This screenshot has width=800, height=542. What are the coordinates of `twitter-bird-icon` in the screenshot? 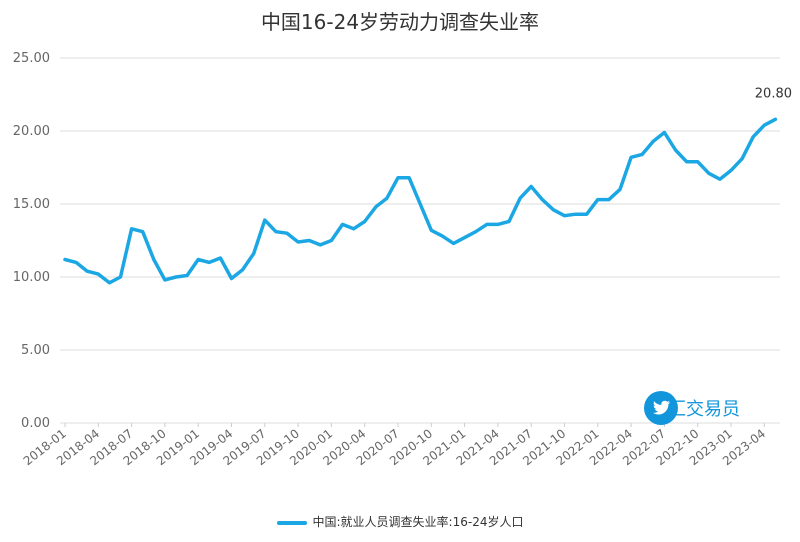 It's located at (661, 408).